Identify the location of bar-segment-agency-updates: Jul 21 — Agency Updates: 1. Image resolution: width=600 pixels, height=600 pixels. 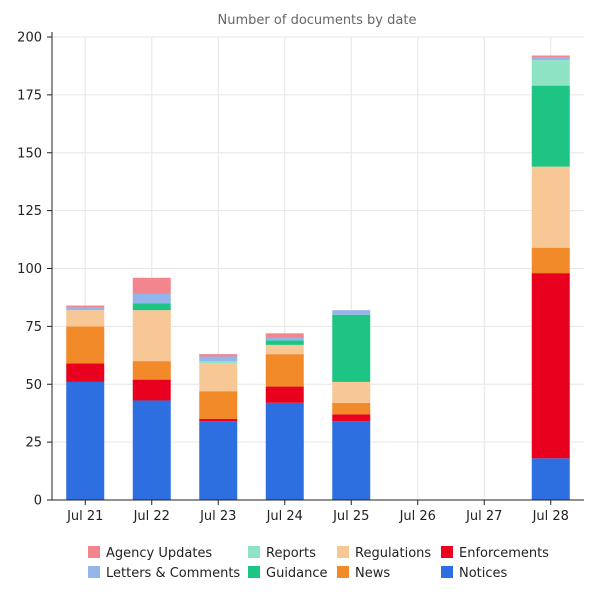
(85, 306).